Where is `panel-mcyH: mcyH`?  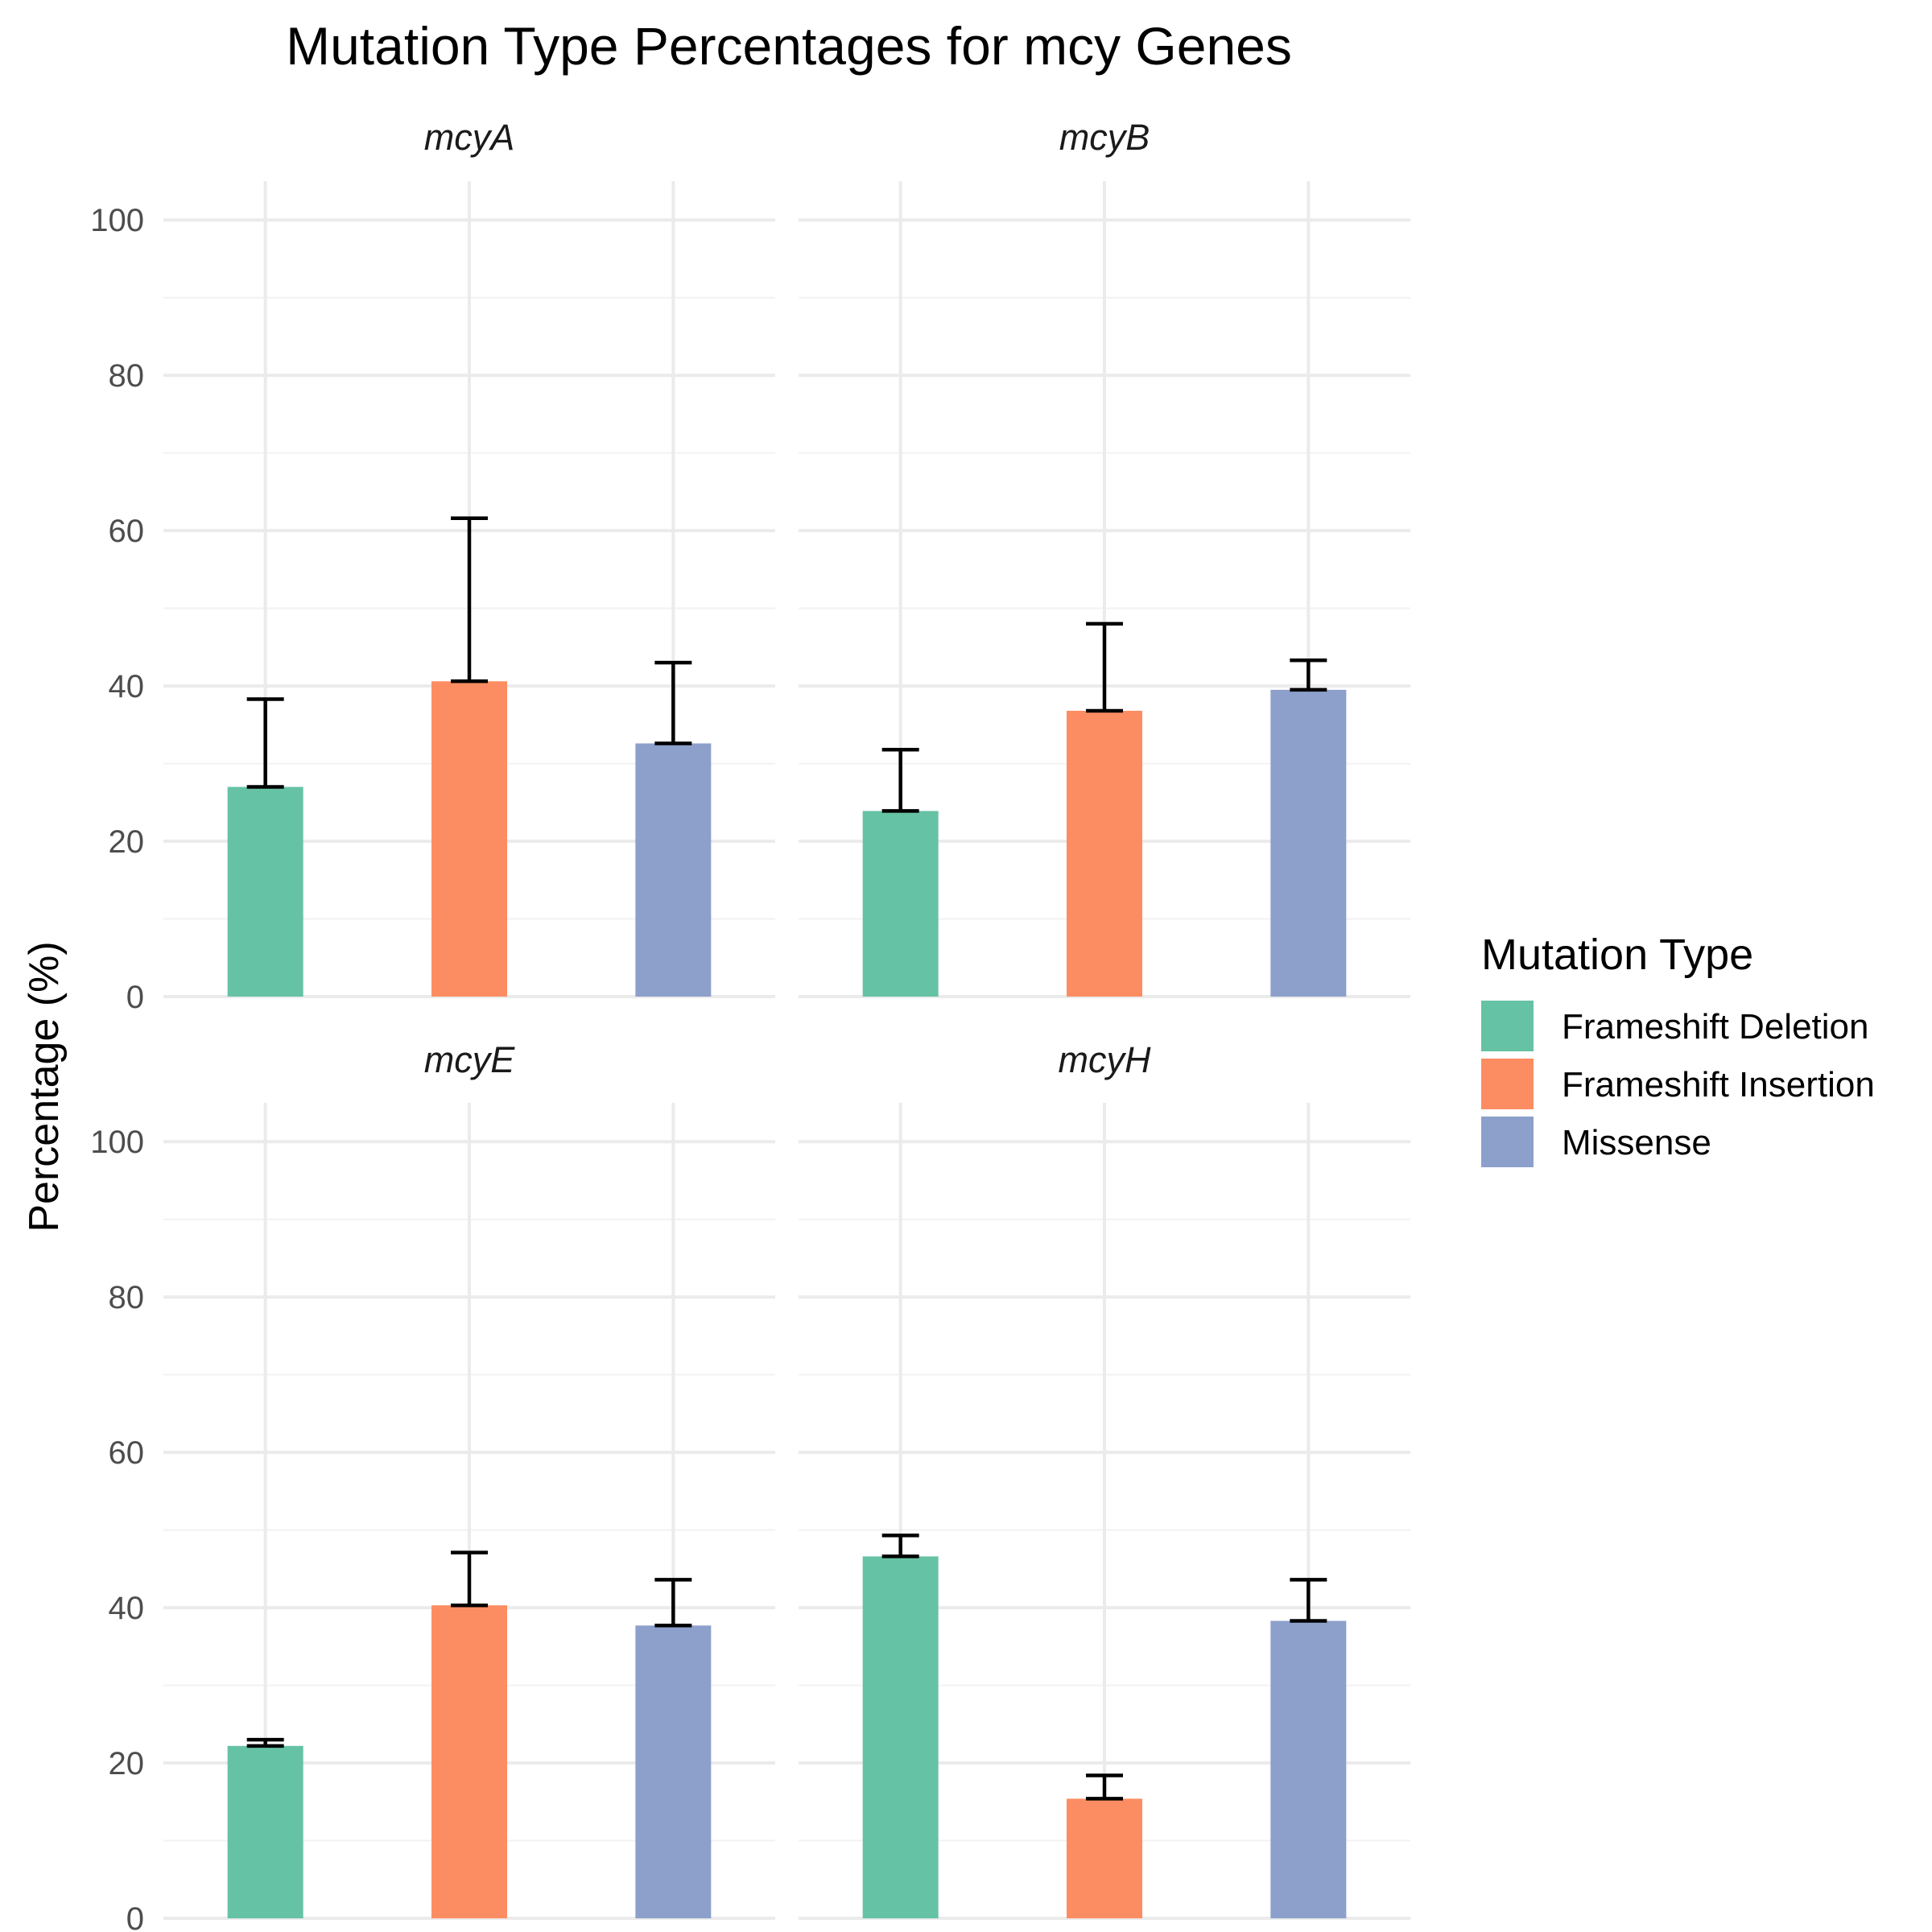
panel-mcyH: mcyH is located at coordinates (1104, 1479).